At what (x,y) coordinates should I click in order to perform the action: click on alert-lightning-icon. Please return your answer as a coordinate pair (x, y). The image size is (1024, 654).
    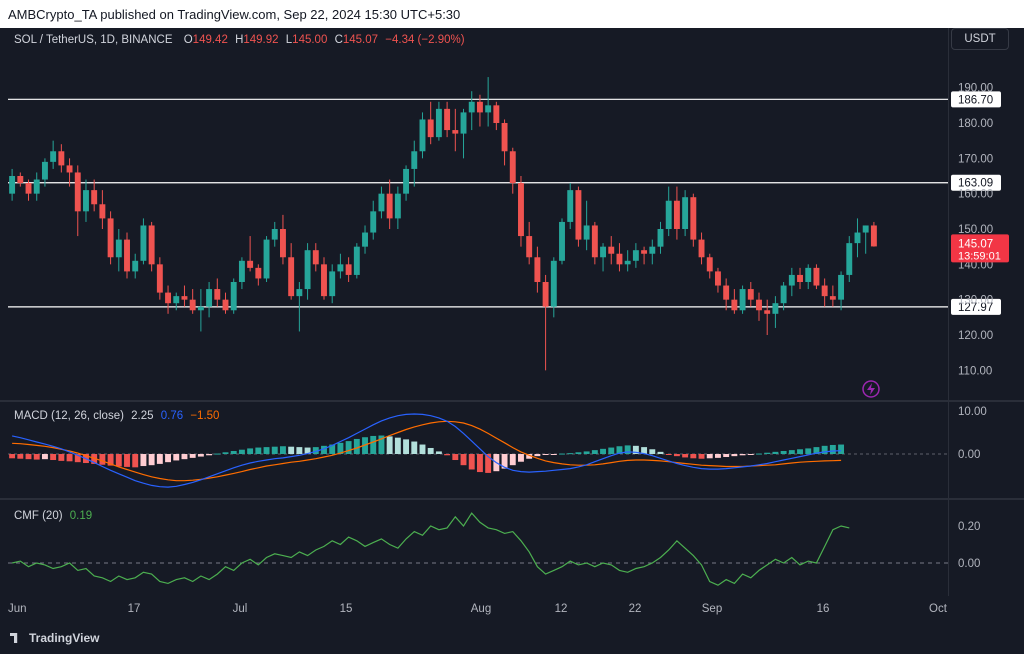
    Looking at the image, I should click on (871, 389).